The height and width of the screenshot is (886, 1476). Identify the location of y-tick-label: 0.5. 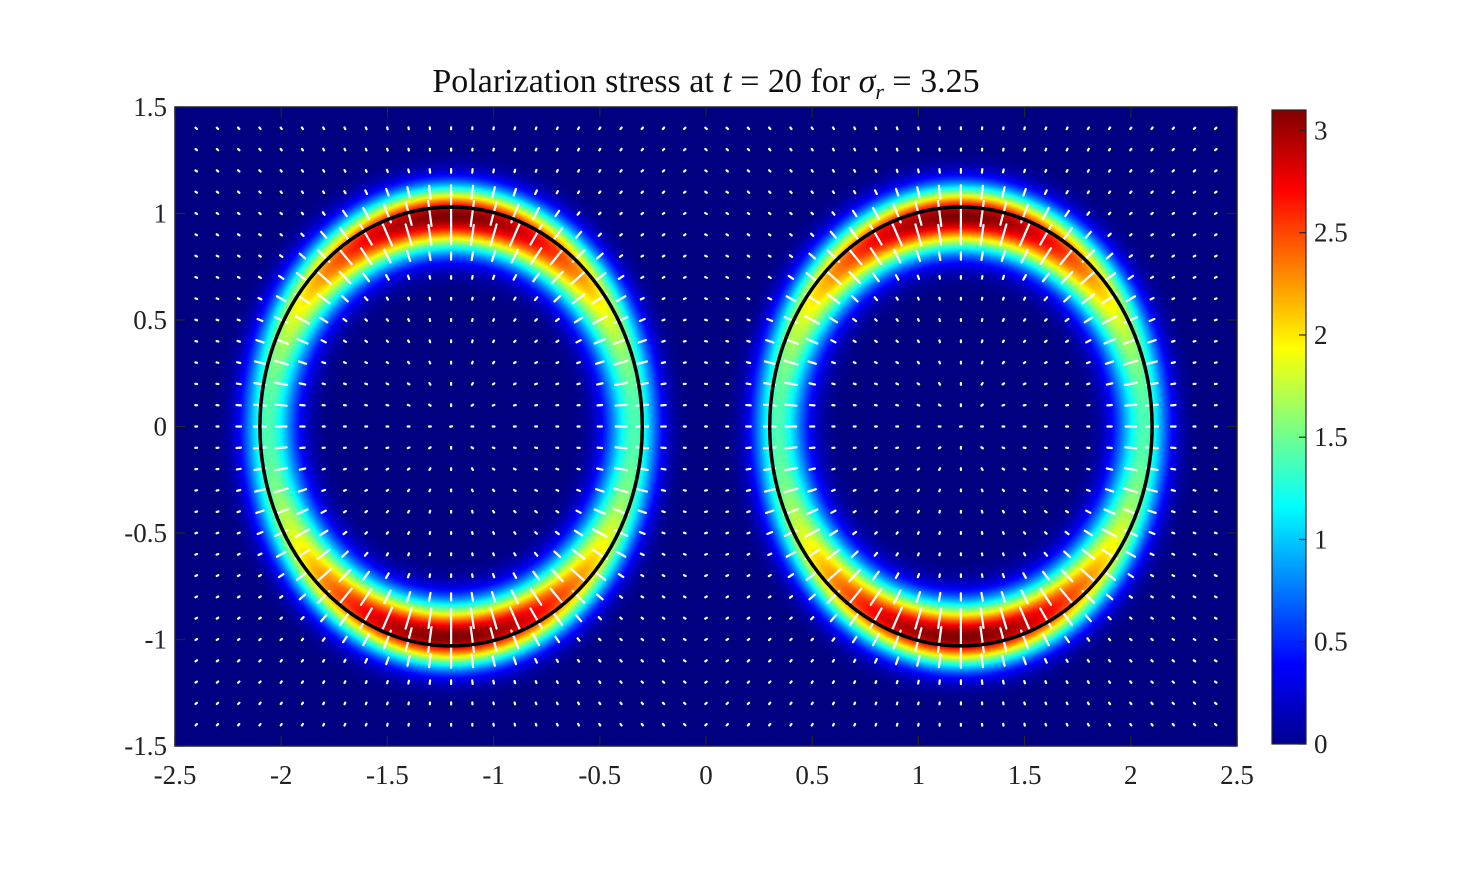
(150, 320).